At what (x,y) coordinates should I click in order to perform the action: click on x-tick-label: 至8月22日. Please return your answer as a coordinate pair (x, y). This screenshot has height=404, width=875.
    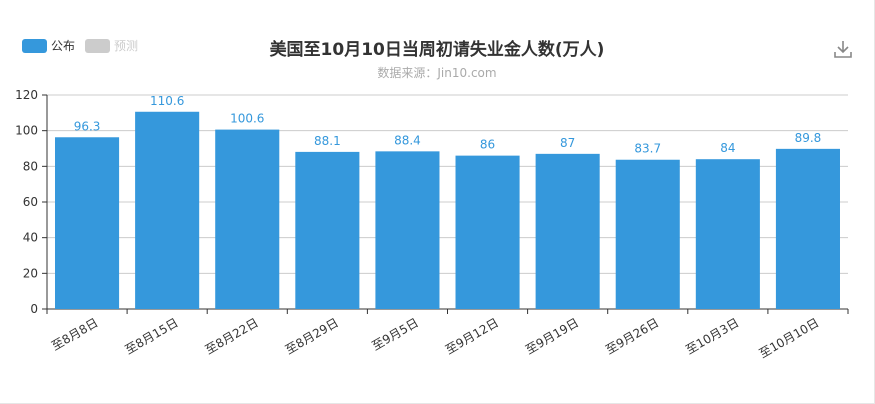
    Looking at the image, I should click on (232, 336).